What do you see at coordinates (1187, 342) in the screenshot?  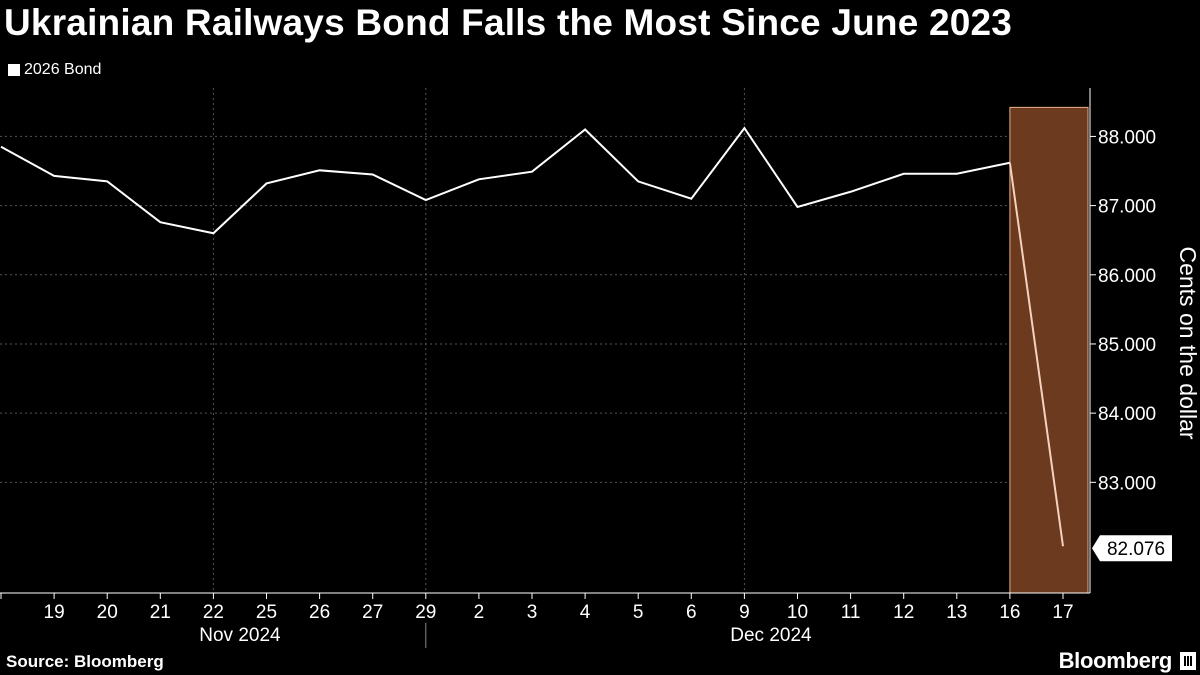 I see `y-axis-label: Cents on the dollar` at bounding box center [1187, 342].